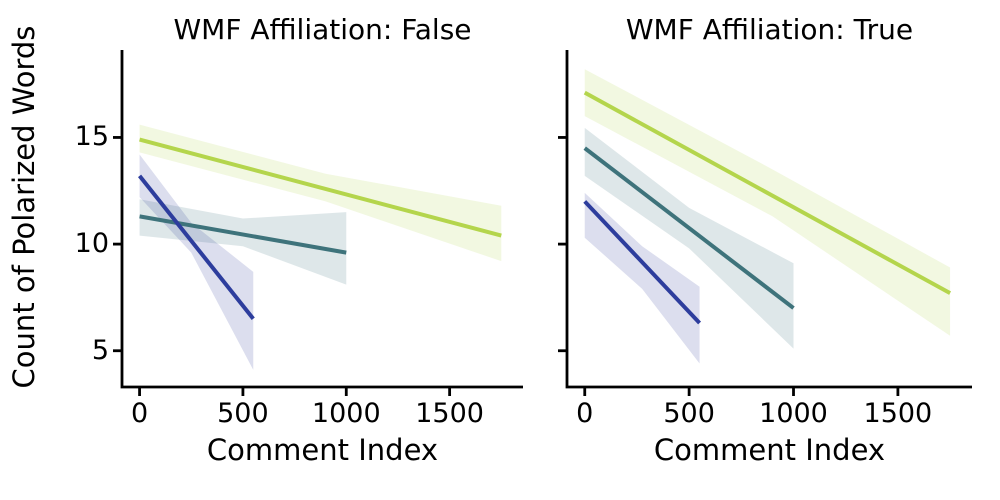 The width and height of the screenshot is (1000, 500). What do you see at coordinates (322, 450) in the screenshot?
I see `x-axis-label-left: Comment Index` at bounding box center [322, 450].